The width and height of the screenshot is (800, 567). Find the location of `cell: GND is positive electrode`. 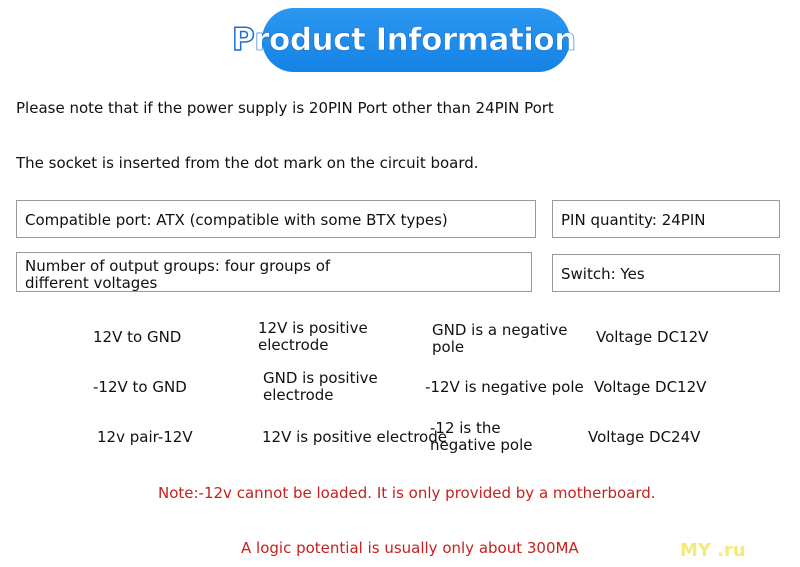

cell: GND is positive electrode is located at coordinates (320, 386).